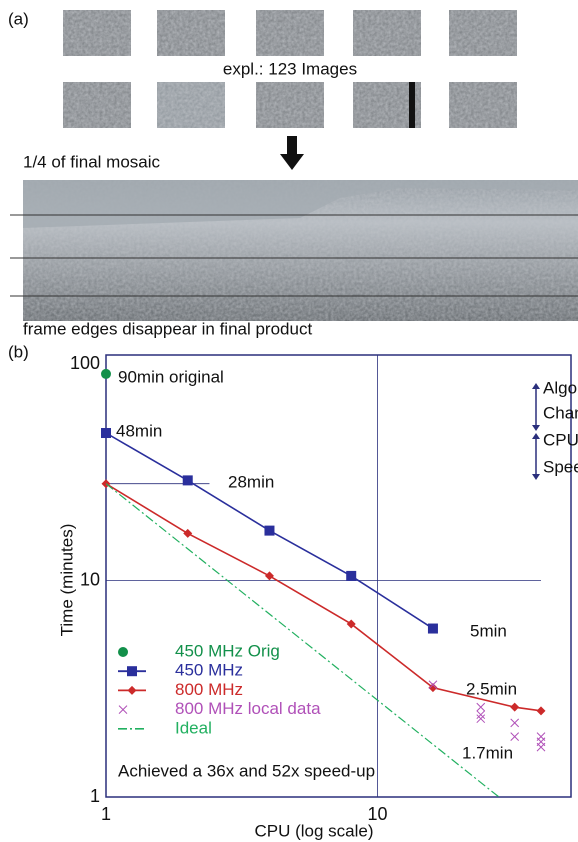  I want to click on legend-label: 800 MHz, so click(209, 689).